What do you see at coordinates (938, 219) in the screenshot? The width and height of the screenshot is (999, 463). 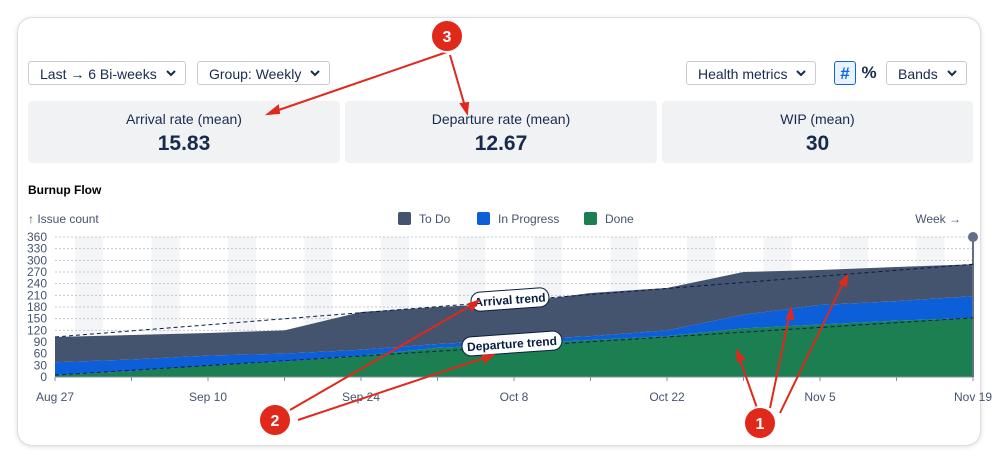 I see `x-axis-label: Week →` at bounding box center [938, 219].